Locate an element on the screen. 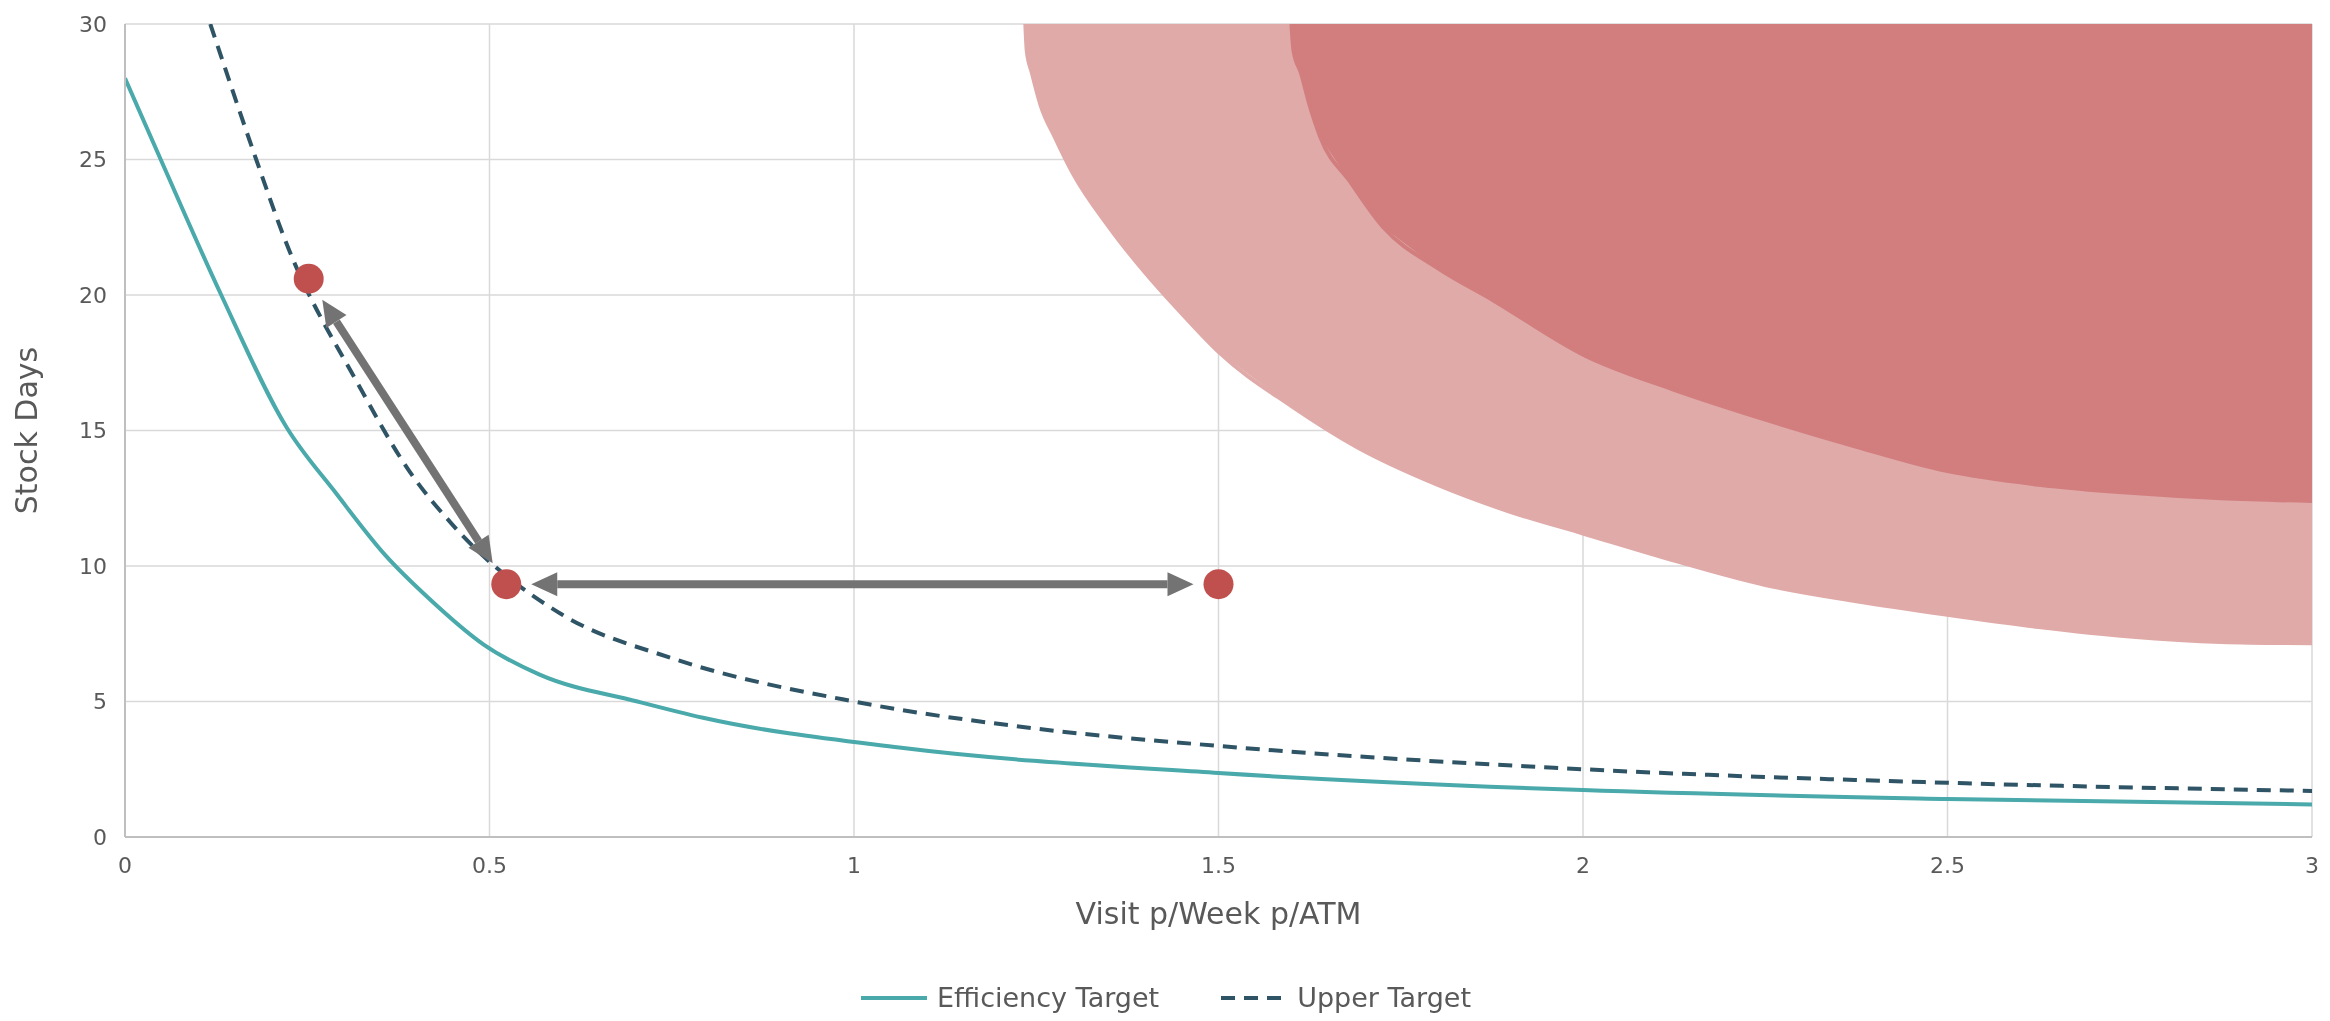  x-tick-label: 1 is located at coordinates (854, 865).